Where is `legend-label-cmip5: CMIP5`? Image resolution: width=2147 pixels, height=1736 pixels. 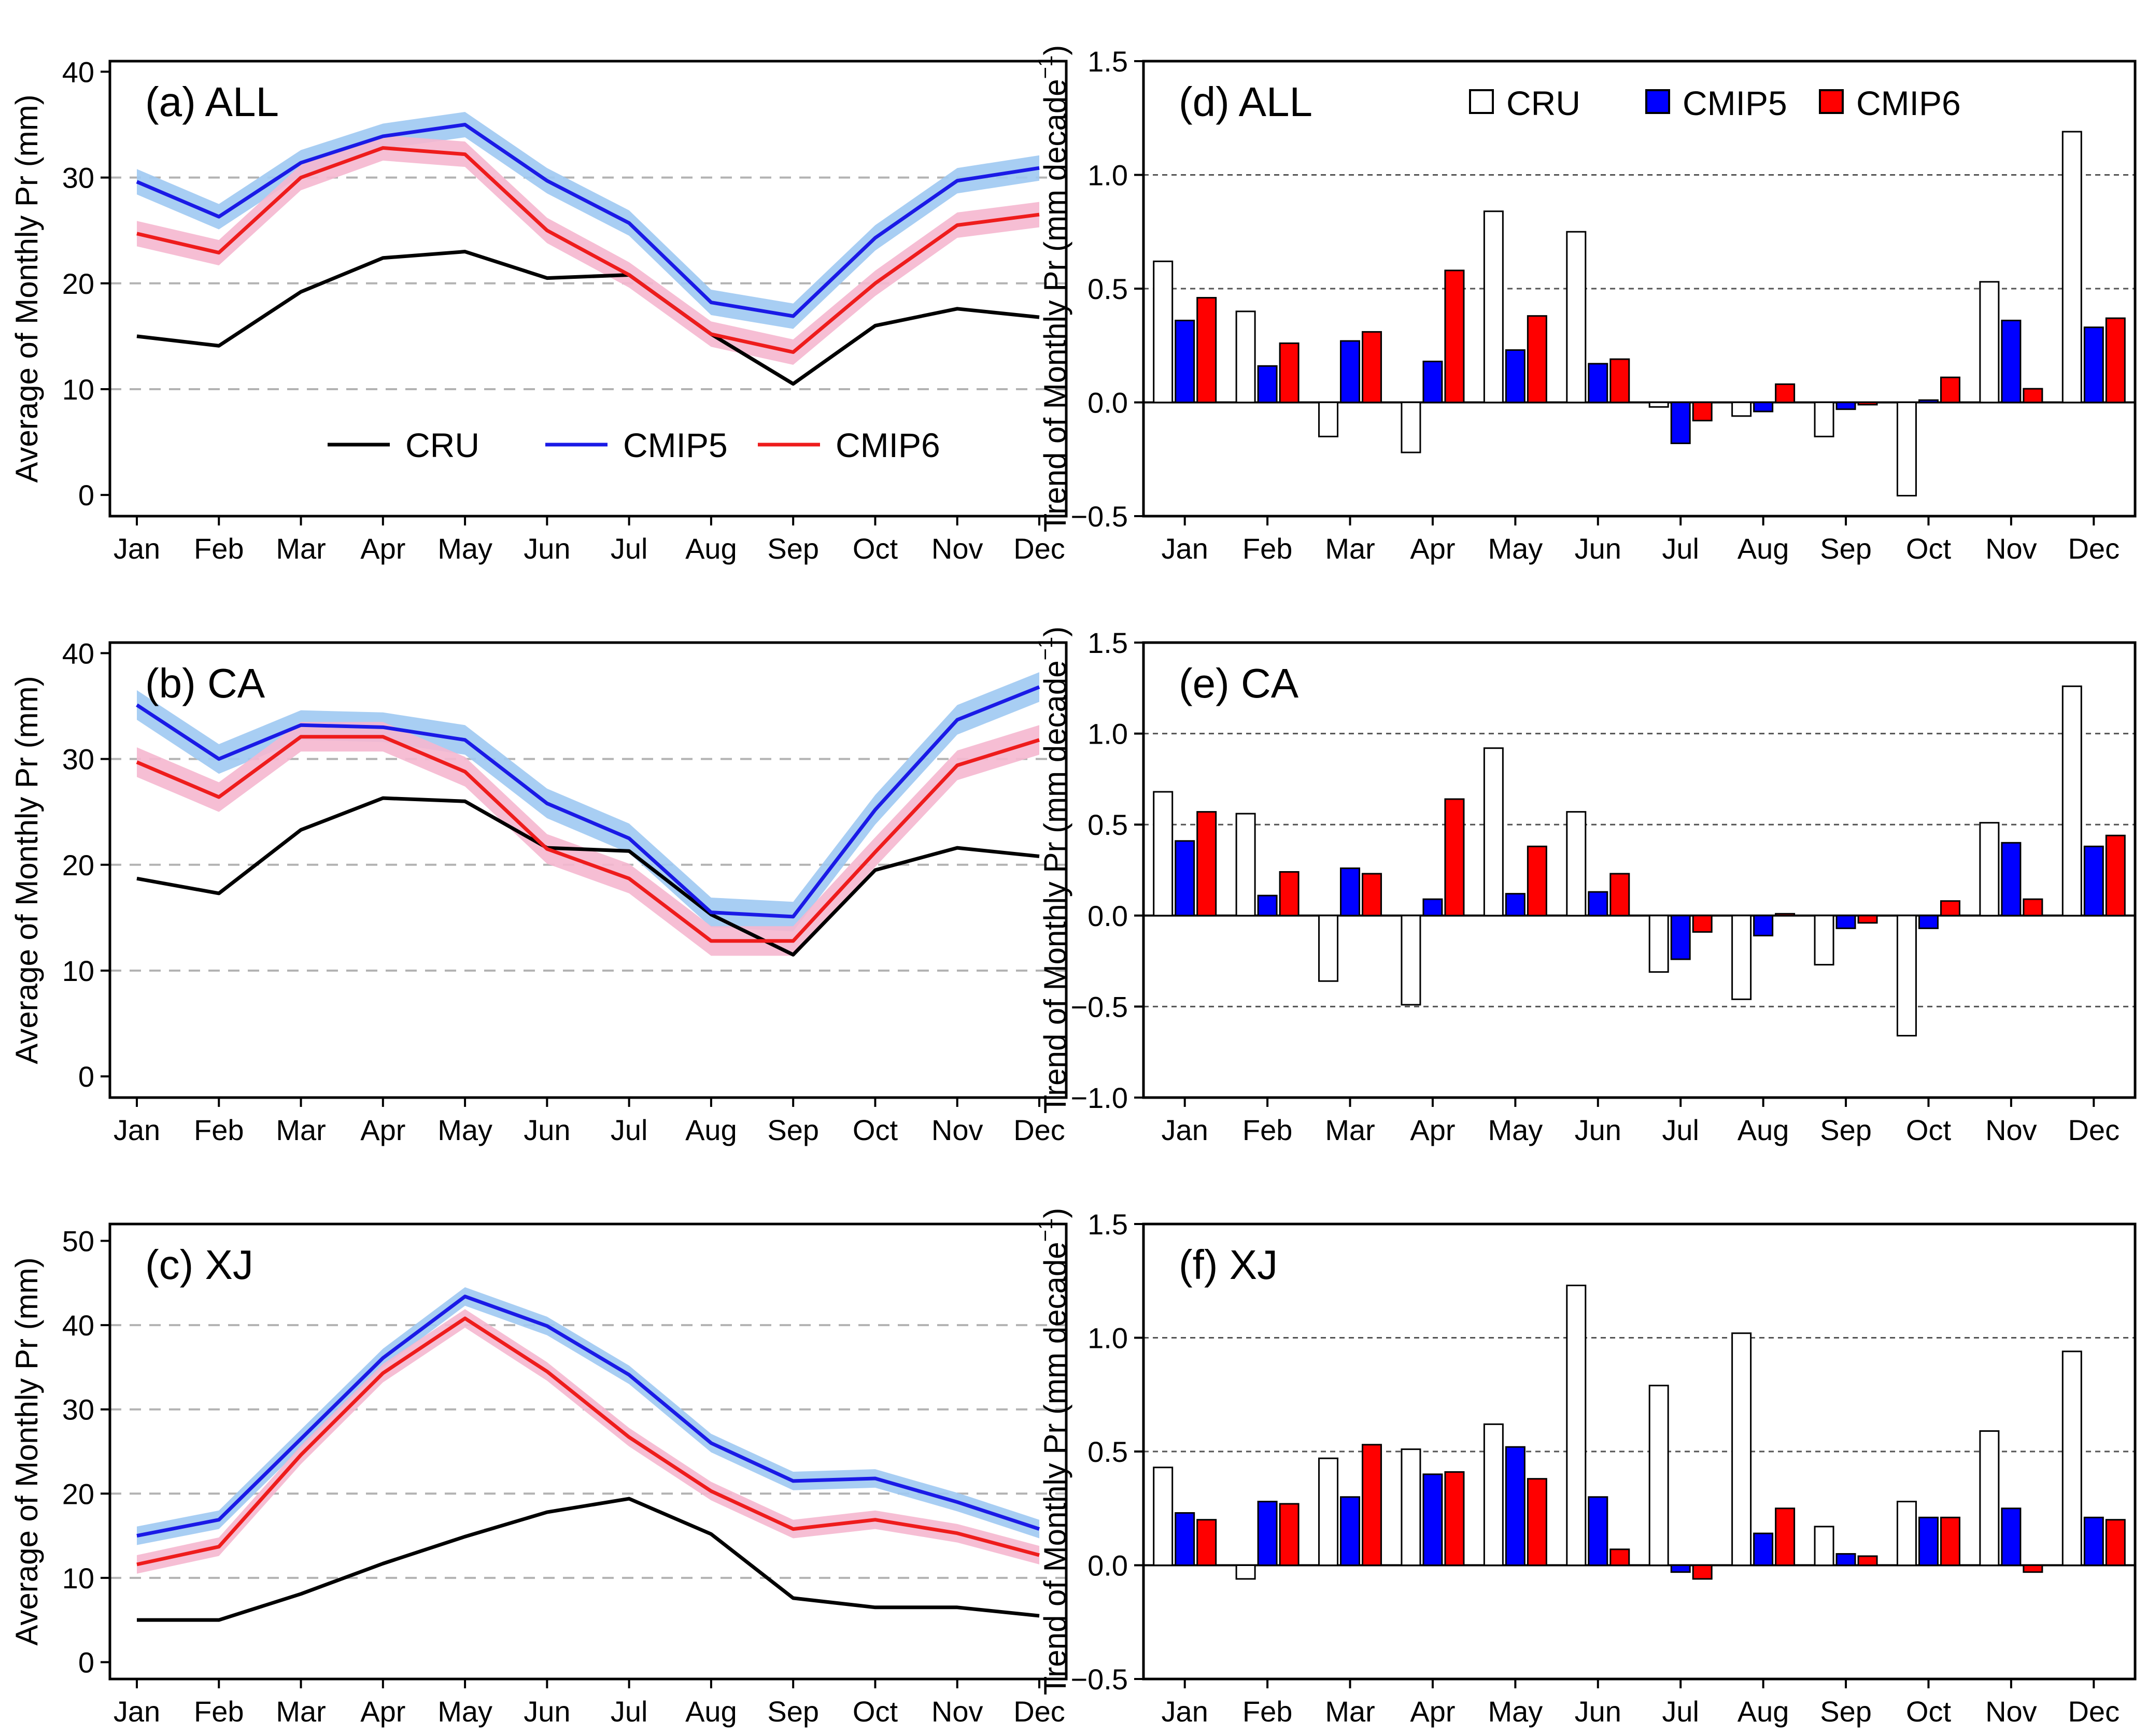
legend-label-cmip5: CMIP5 is located at coordinates (1735, 103).